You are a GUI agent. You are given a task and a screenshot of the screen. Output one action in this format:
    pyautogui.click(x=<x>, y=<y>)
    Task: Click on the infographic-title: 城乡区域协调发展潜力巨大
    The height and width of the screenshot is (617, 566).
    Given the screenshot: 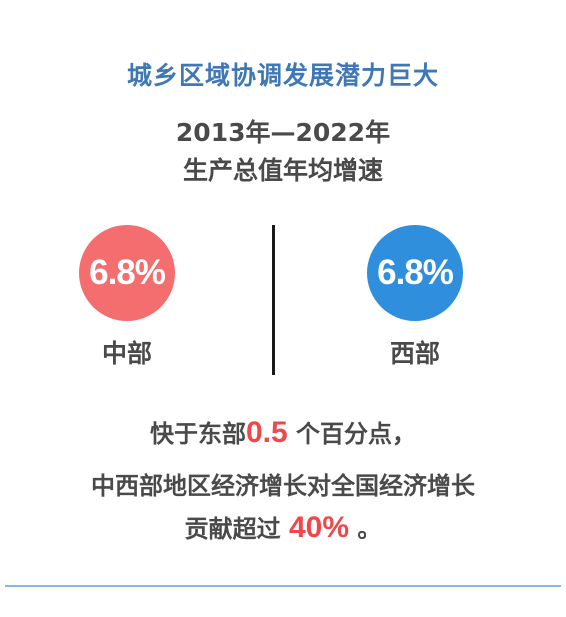 What is the action you would take?
    pyautogui.click(x=282, y=75)
    